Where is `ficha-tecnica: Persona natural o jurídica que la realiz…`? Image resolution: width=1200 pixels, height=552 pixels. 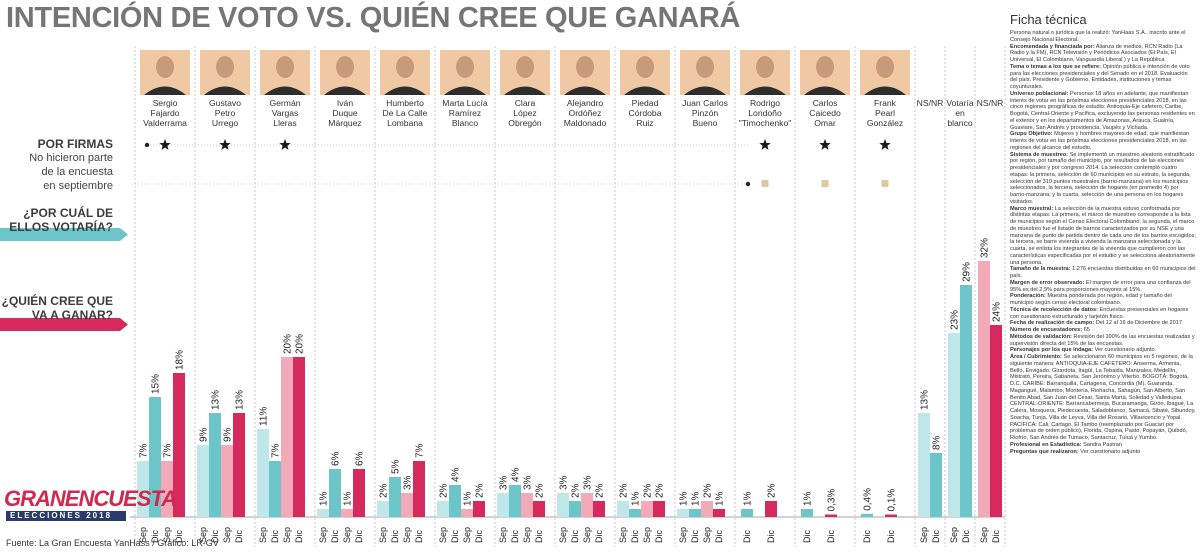
ficha-tecnica: Persona natural o jurídica que la realiz… is located at coordinates (1103, 284).